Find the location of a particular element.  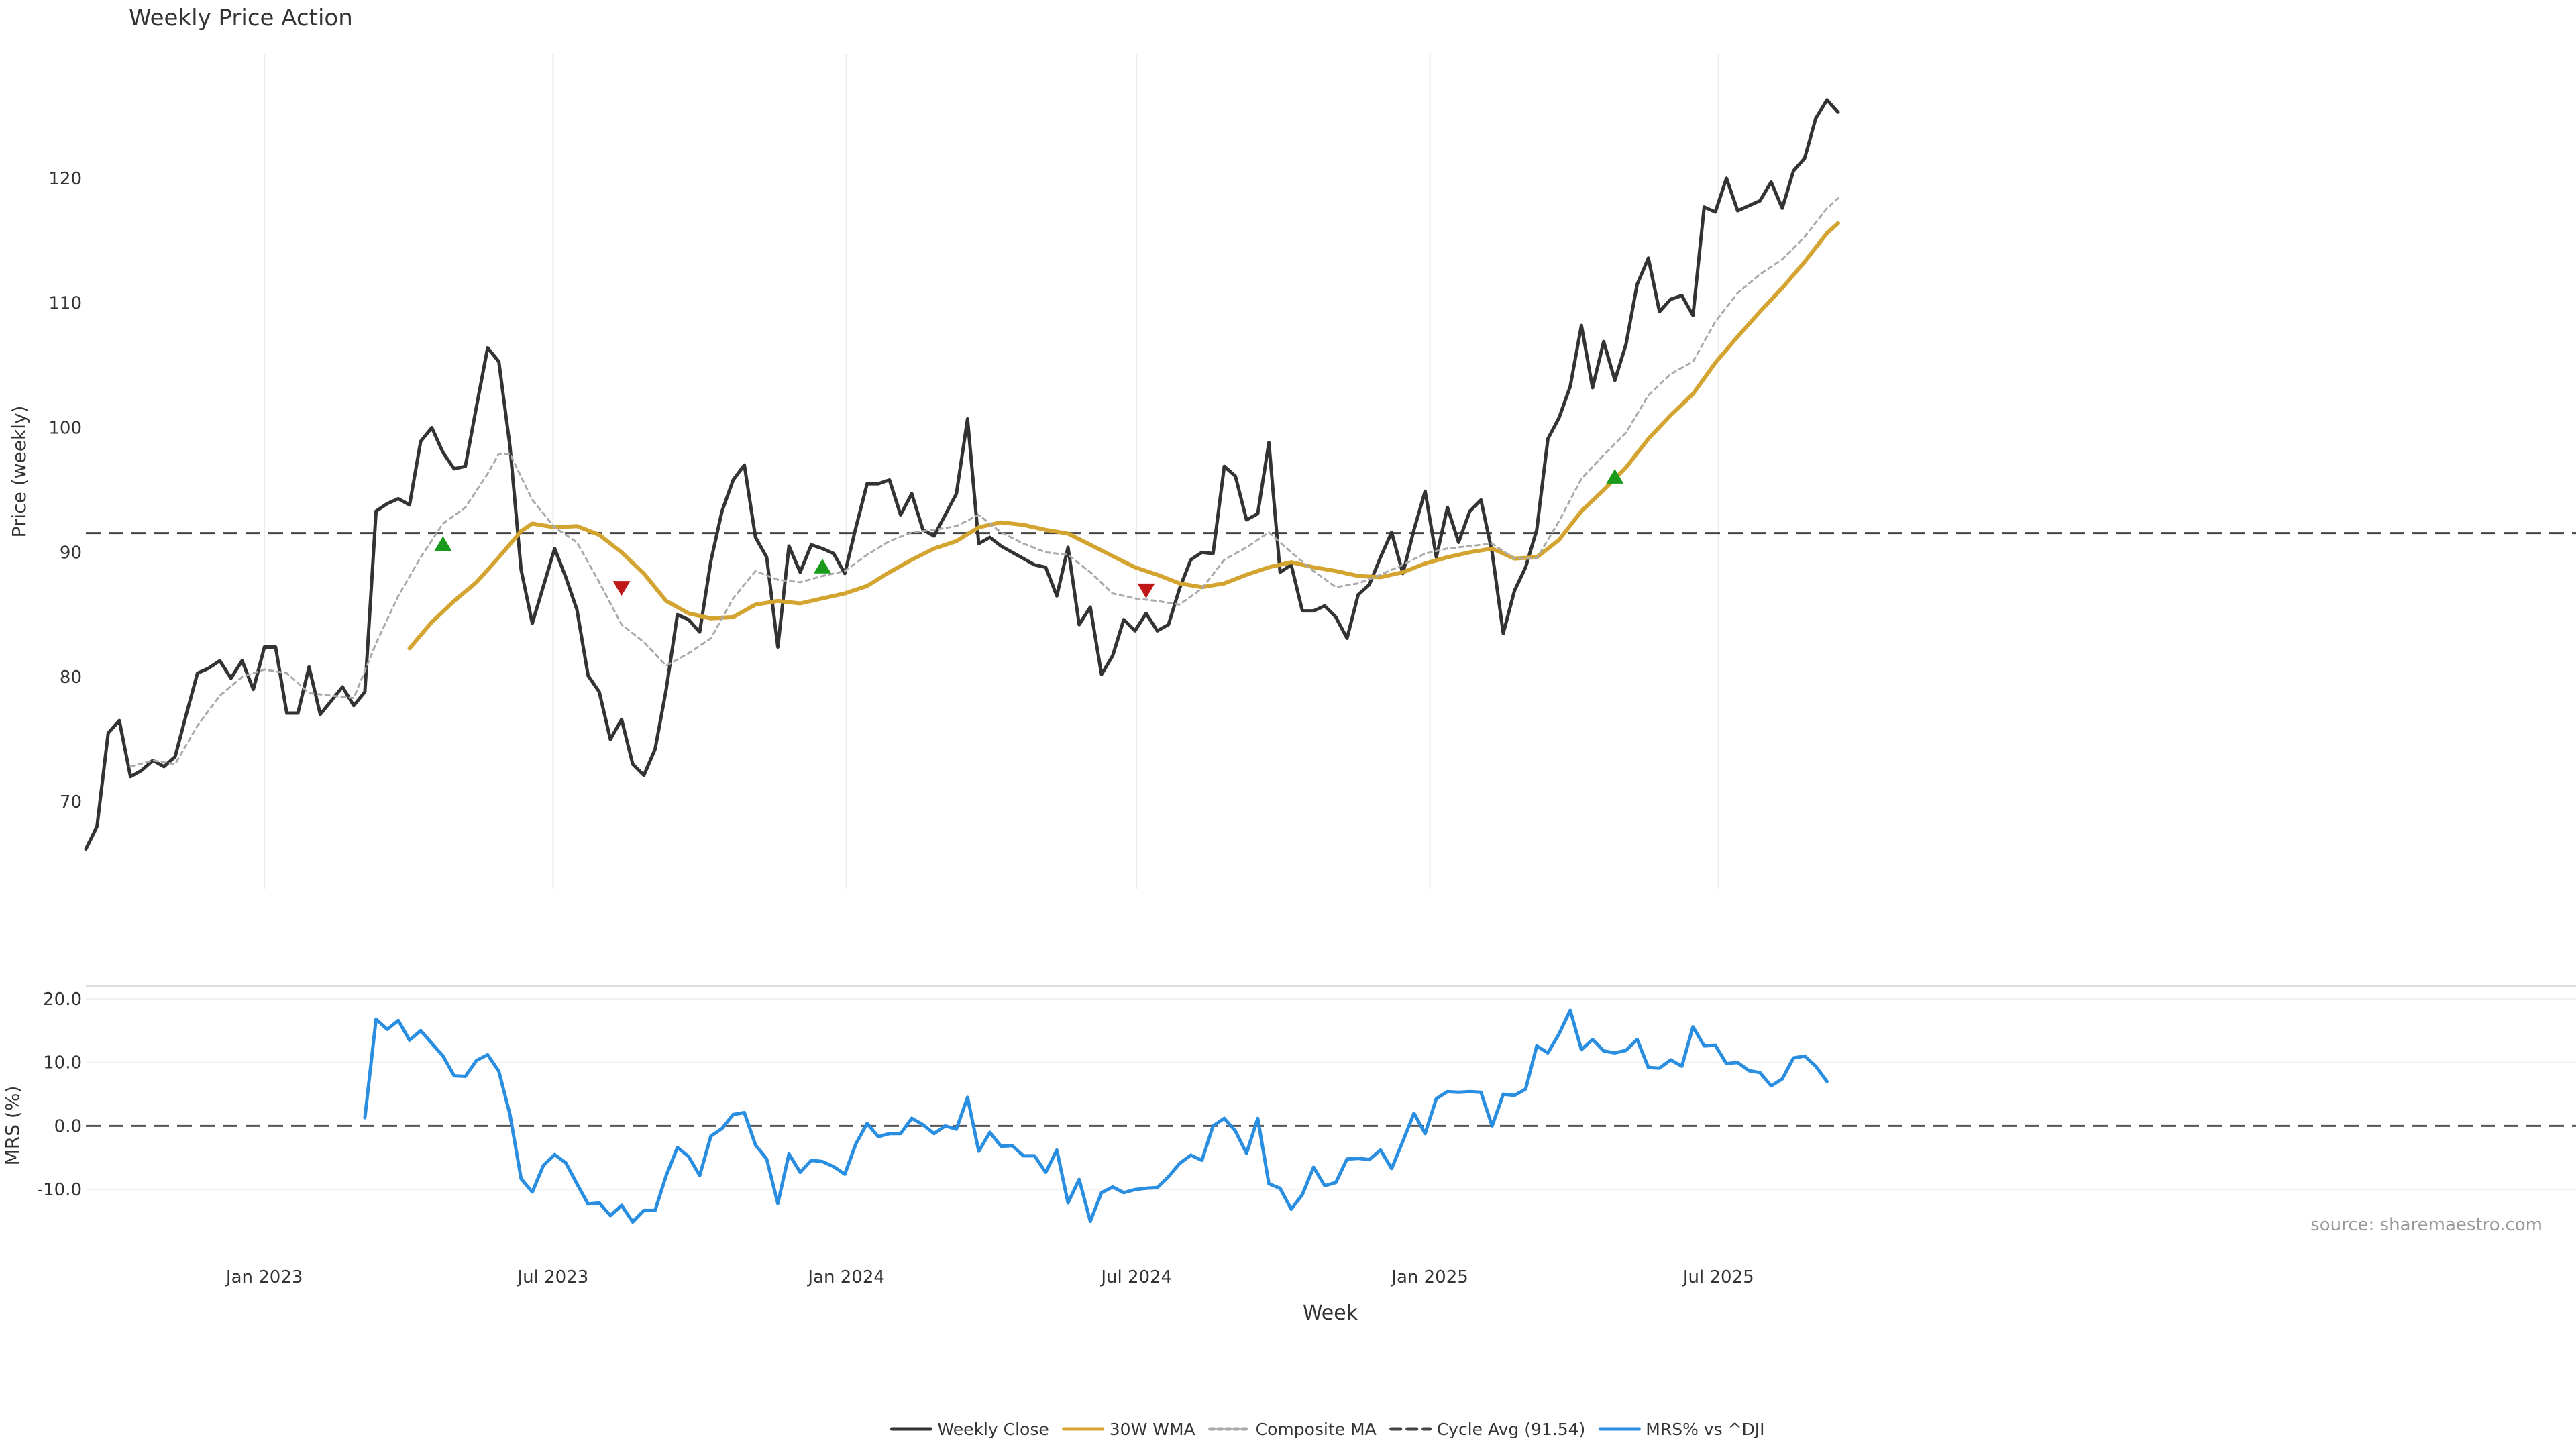

x-tick-label: Jan 2024 is located at coordinates (845, 1277).